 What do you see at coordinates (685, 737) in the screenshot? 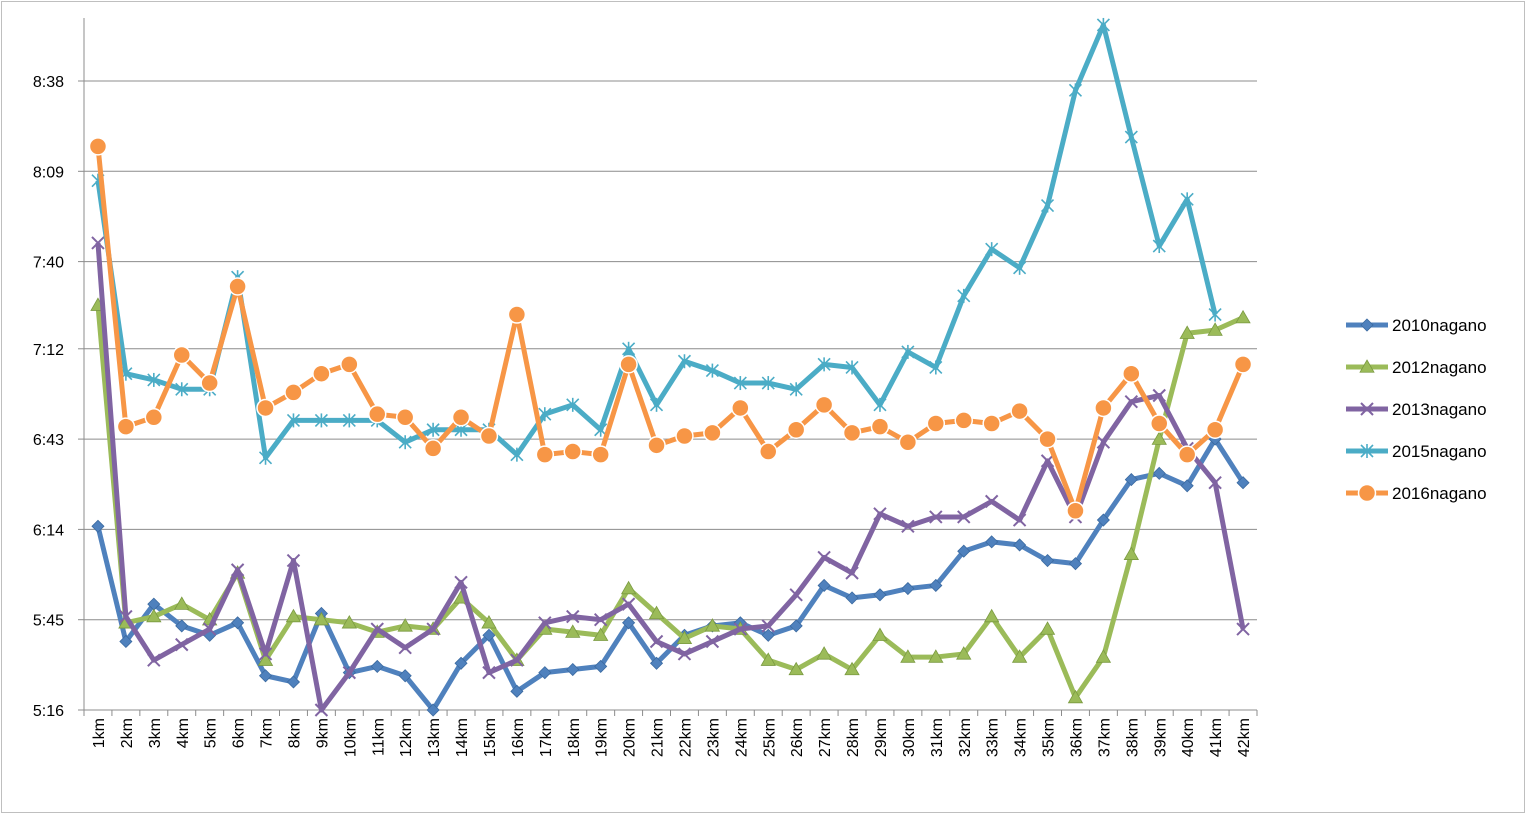
I see `x-tick-label: 22km` at bounding box center [685, 737].